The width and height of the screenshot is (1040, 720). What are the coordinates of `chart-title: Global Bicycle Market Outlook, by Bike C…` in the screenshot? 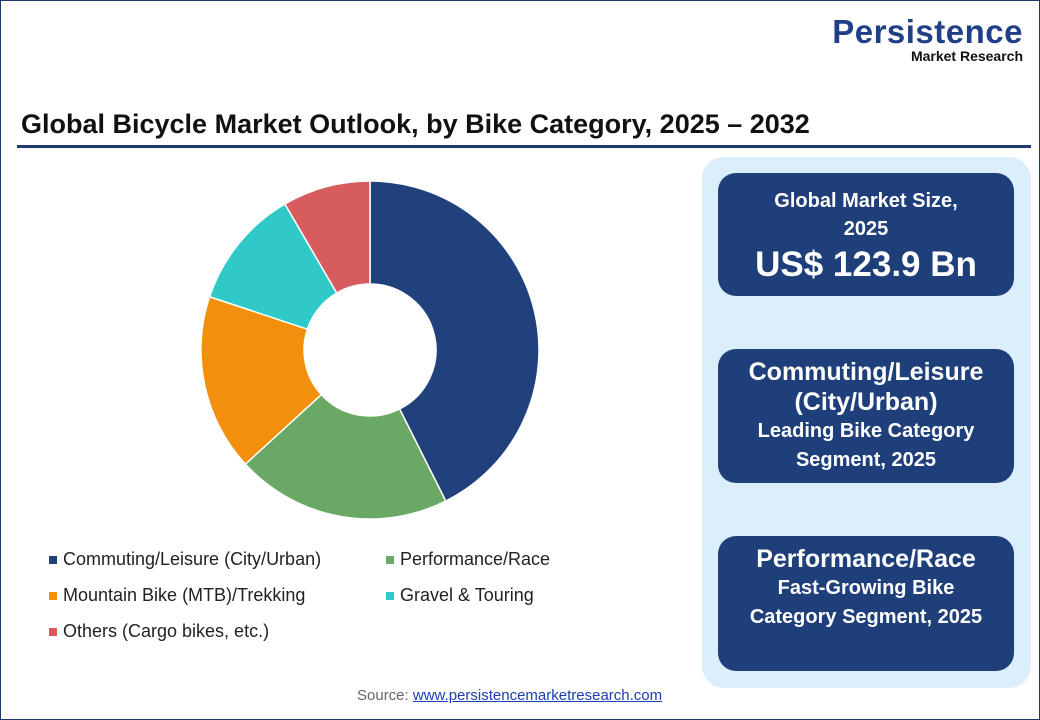 It's located at (415, 124).